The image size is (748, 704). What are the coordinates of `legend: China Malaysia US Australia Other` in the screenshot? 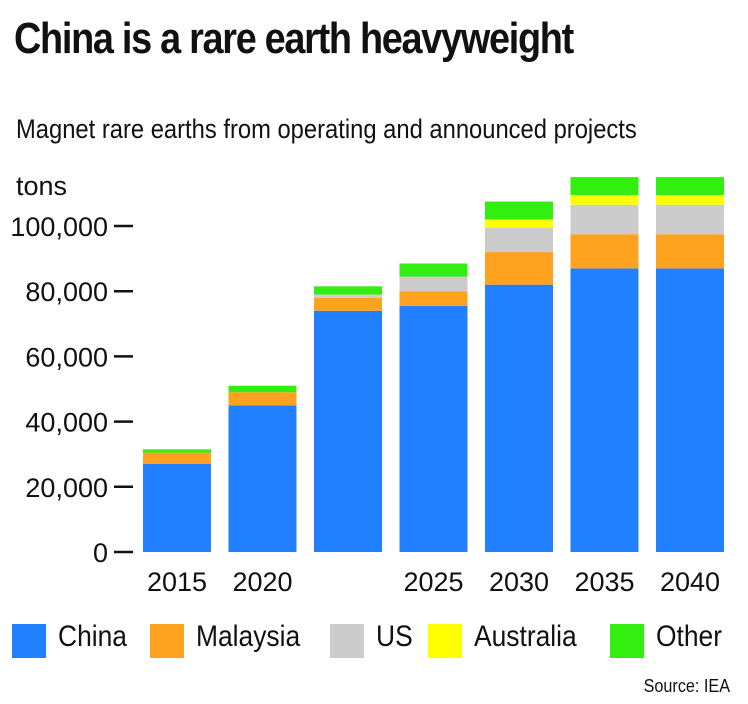 It's located at (377, 640).